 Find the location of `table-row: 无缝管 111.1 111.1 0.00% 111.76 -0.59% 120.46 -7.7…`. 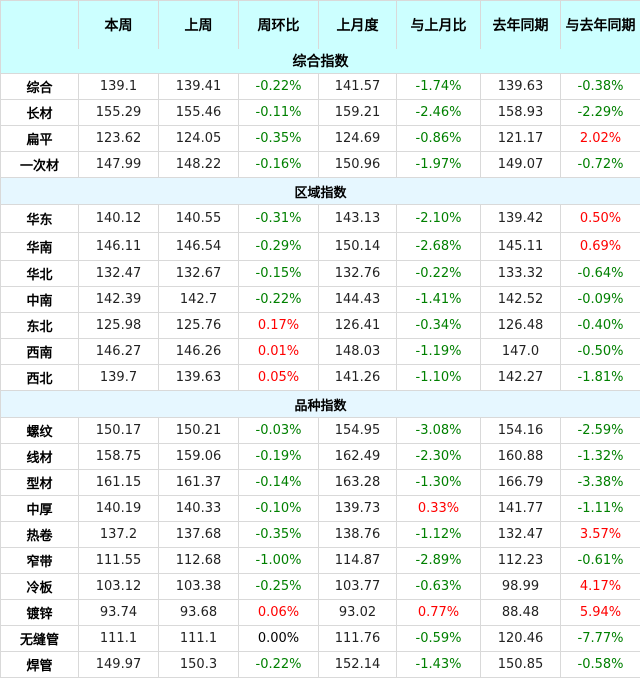

table-row: 无缝管 111.1 111.1 0.00% 111.76 -0.59% 120.46 -7.7… is located at coordinates (320, 638).